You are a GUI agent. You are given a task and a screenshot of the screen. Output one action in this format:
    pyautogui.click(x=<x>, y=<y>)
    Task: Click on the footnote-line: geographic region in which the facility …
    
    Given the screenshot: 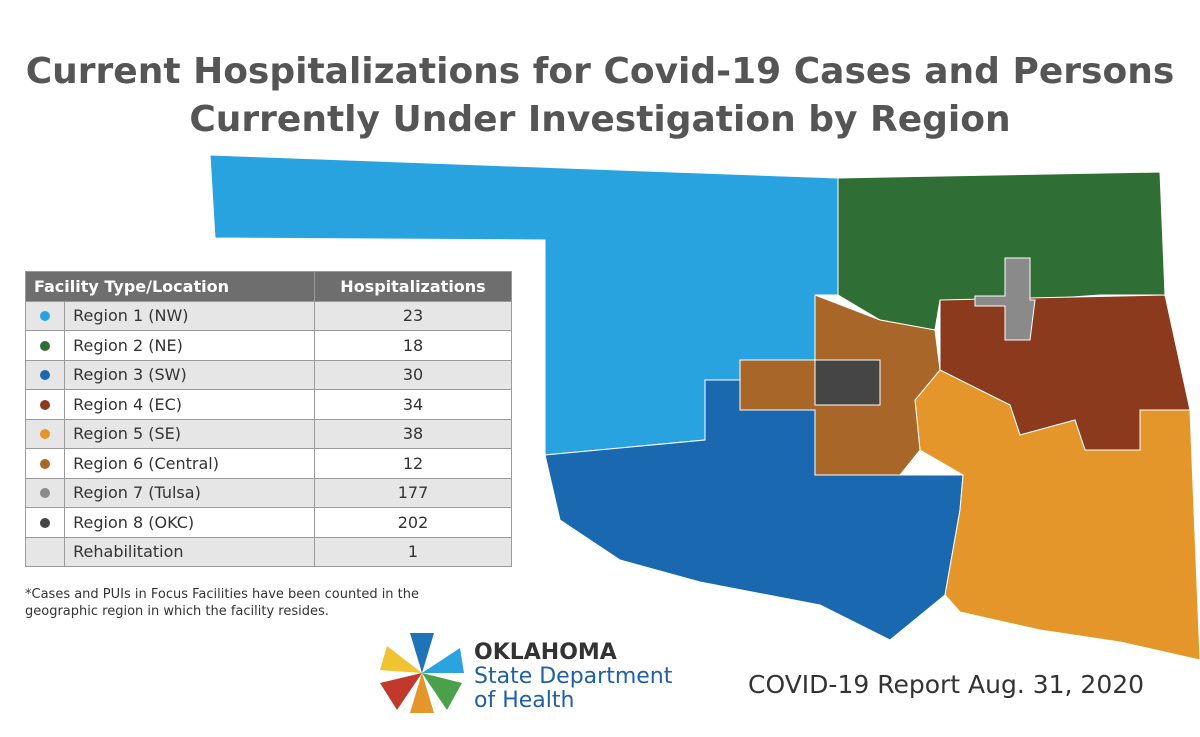 What is the action you would take?
    pyautogui.click(x=177, y=611)
    